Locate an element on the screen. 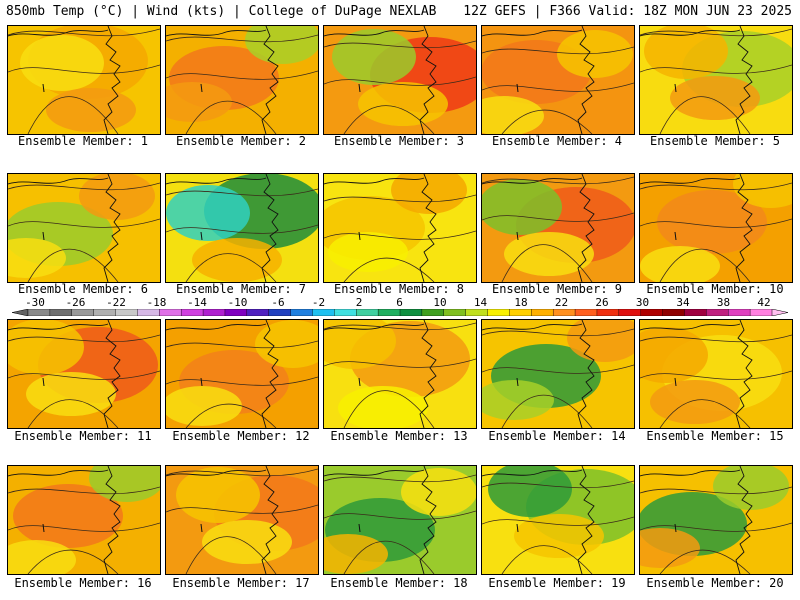 The image size is (800, 600). colorbar-tick-label: 2 is located at coordinates (359, 302).